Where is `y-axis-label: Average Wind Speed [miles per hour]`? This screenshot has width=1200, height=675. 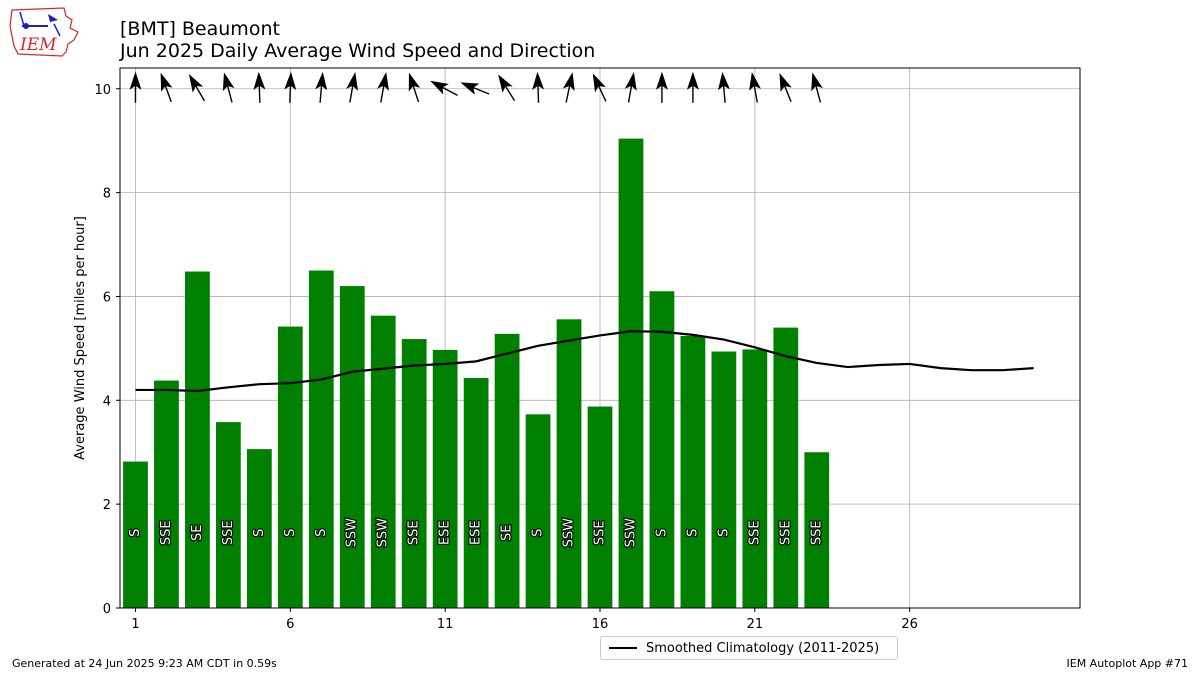
y-axis-label: Average Wind Speed [miles per hour] is located at coordinates (80, 338).